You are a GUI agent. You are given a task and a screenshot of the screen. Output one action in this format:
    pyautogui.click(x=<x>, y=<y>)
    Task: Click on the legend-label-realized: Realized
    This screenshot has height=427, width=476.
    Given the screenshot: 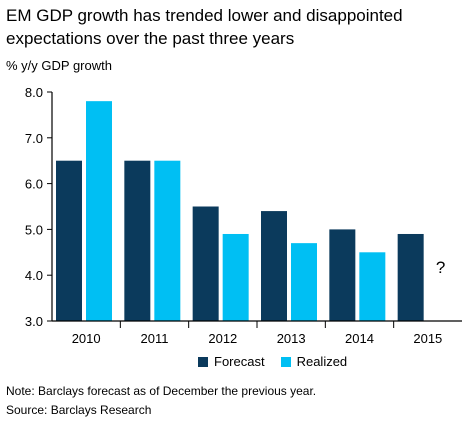 What is the action you would take?
    pyautogui.click(x=322, y=361)
    